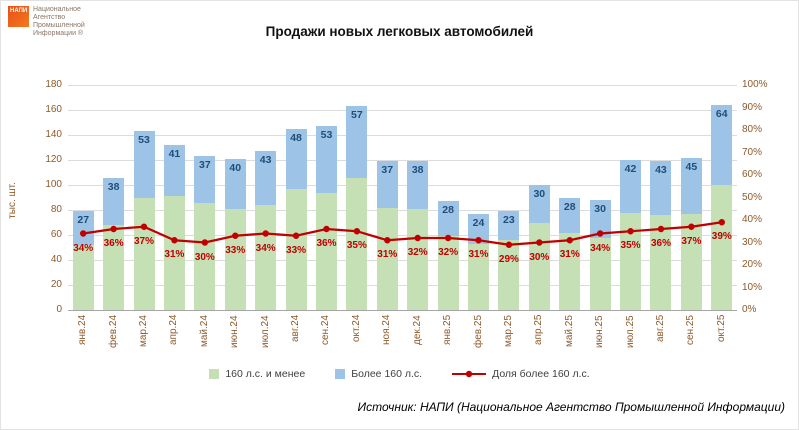 This screenshot has width=799, height=430. What do you see at coordinates (691, 330) in the screenshot?
I see `x-axis-label: сен.25` at bounding box center [691, 330].